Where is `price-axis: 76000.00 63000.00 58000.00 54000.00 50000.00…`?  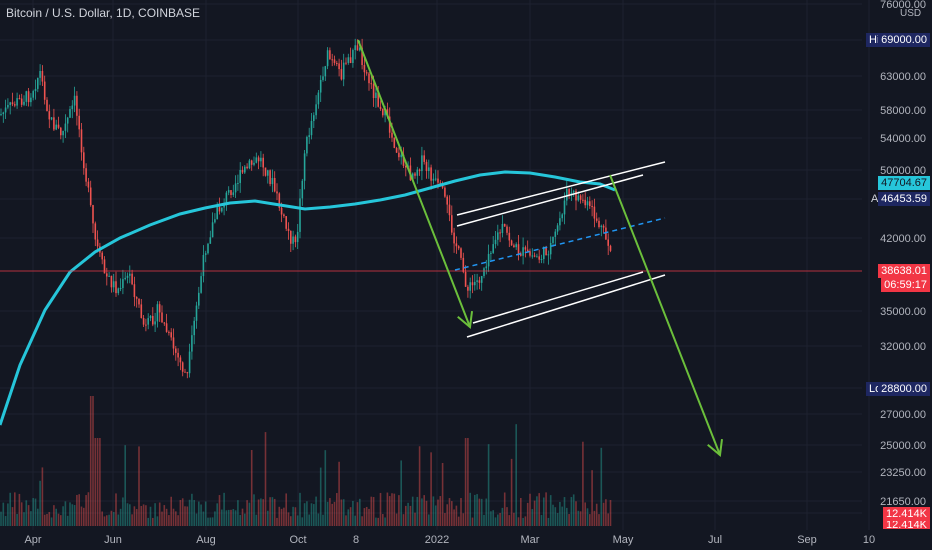
price-axis: 76000.00 63000.00 58000.00 54000.00 50000.00… is located at coordinates (903, 254).